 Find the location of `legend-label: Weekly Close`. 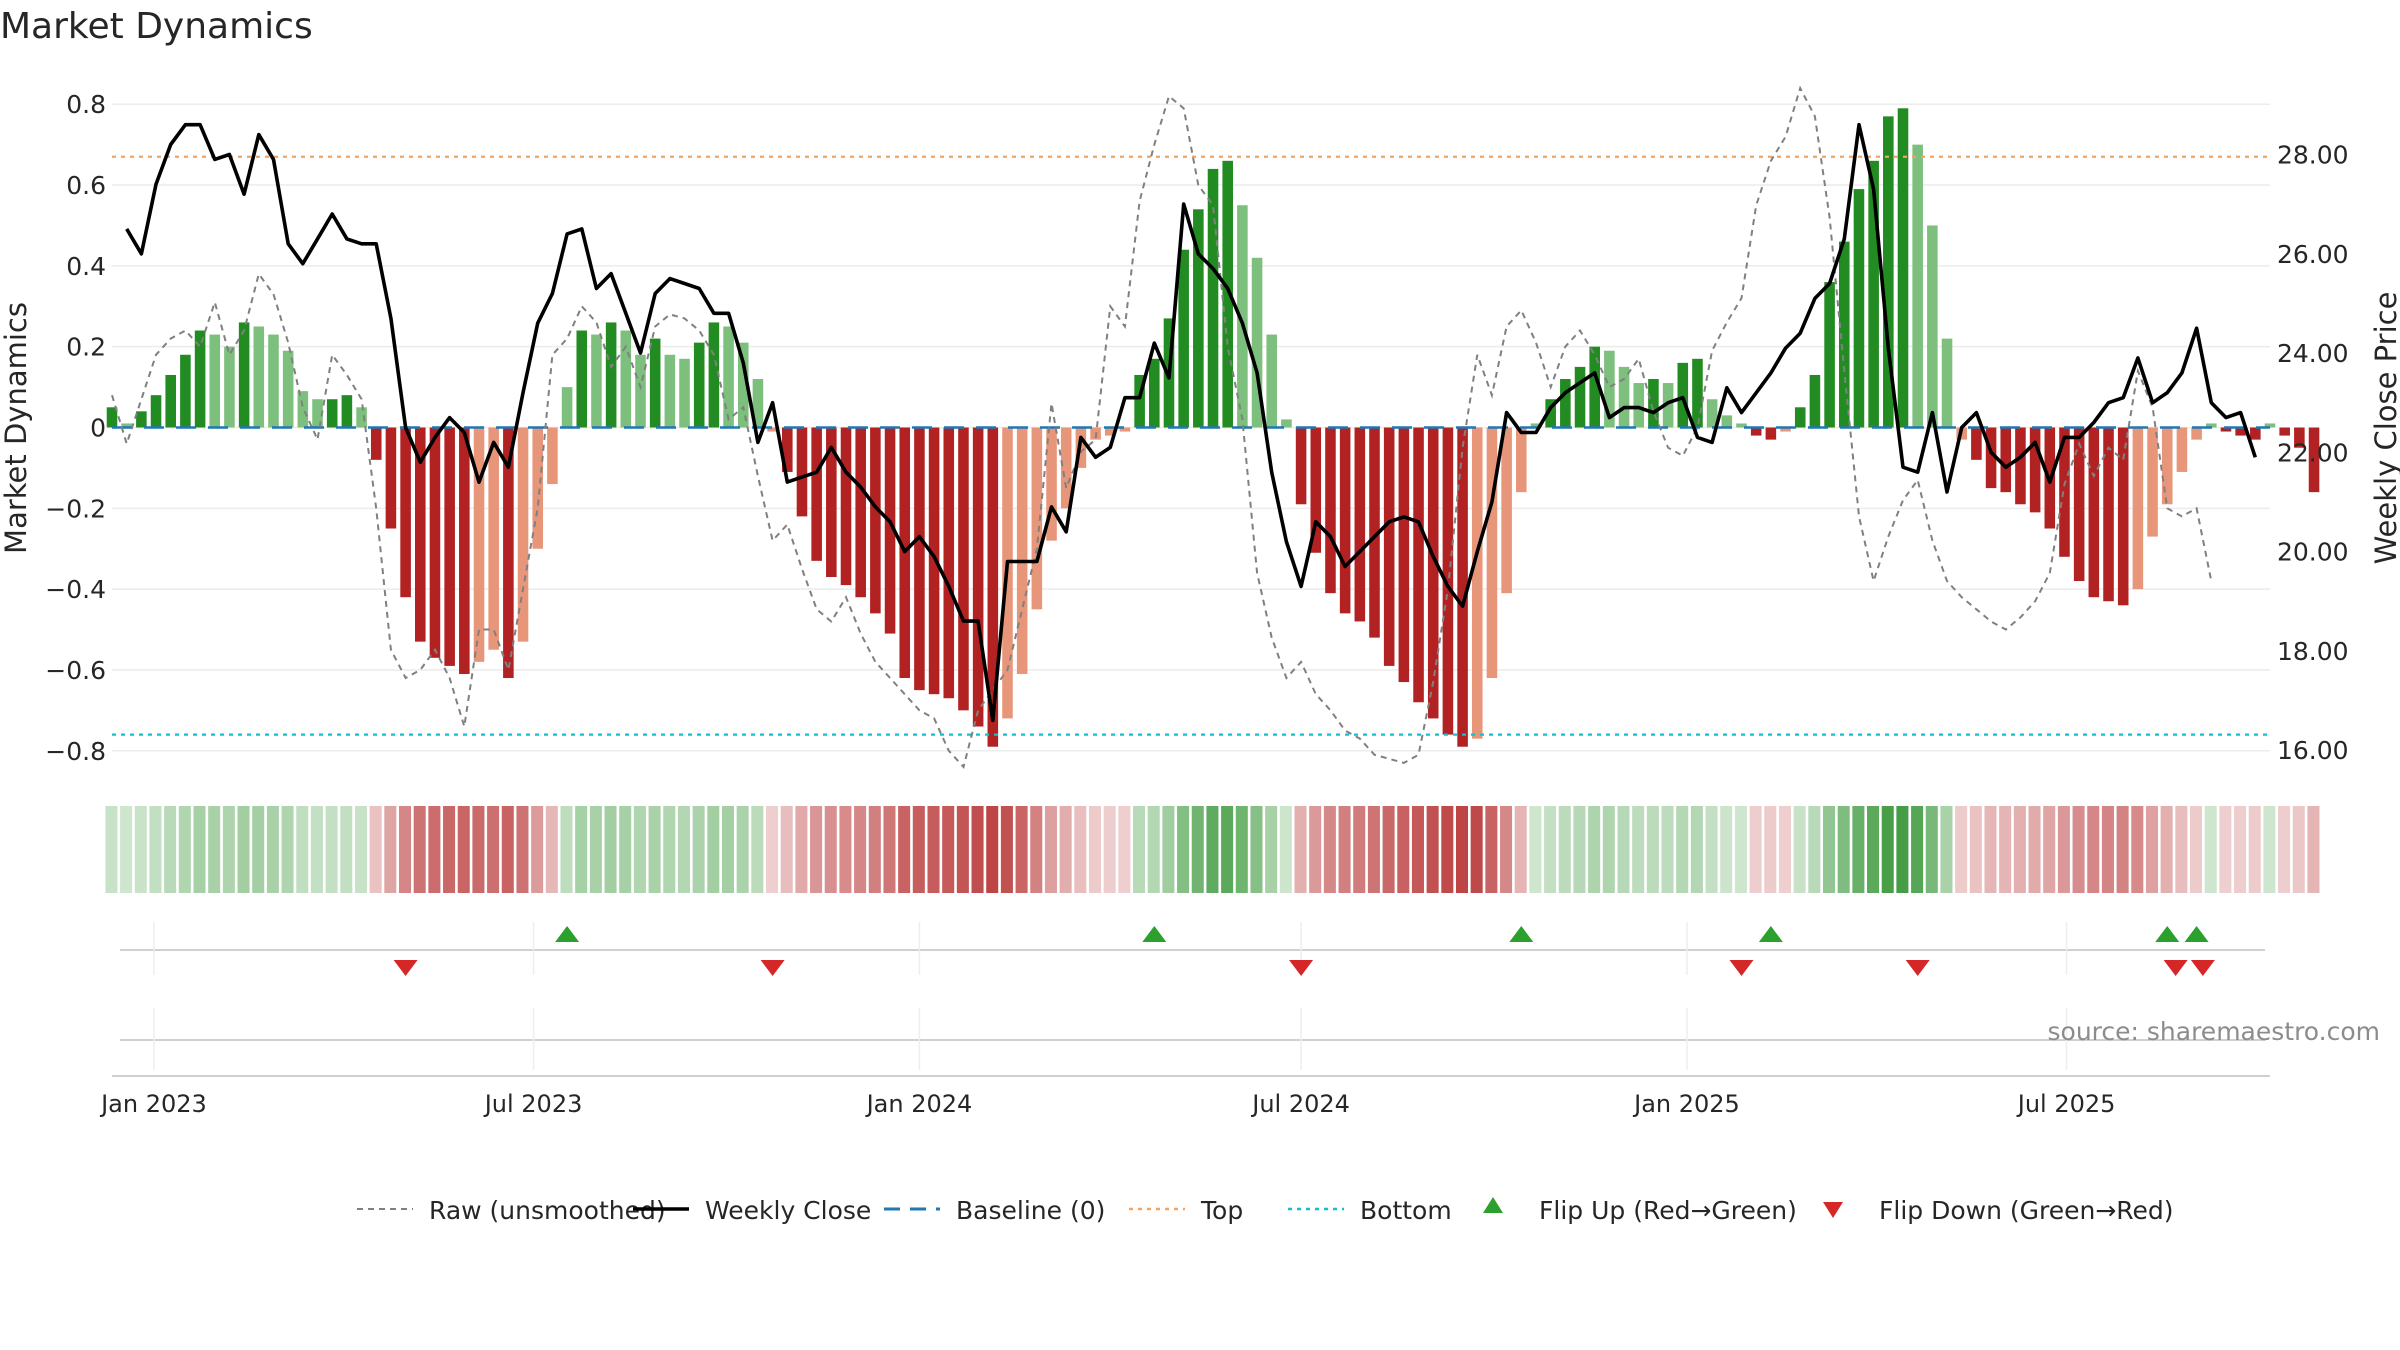

legend-label: Weekly Close is located at coordinates (788, 1210).